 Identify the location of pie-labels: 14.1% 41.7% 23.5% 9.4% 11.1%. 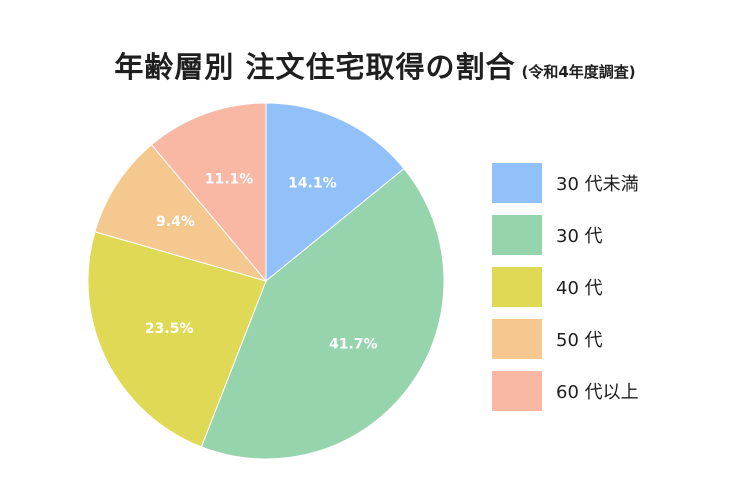
(261, 262).